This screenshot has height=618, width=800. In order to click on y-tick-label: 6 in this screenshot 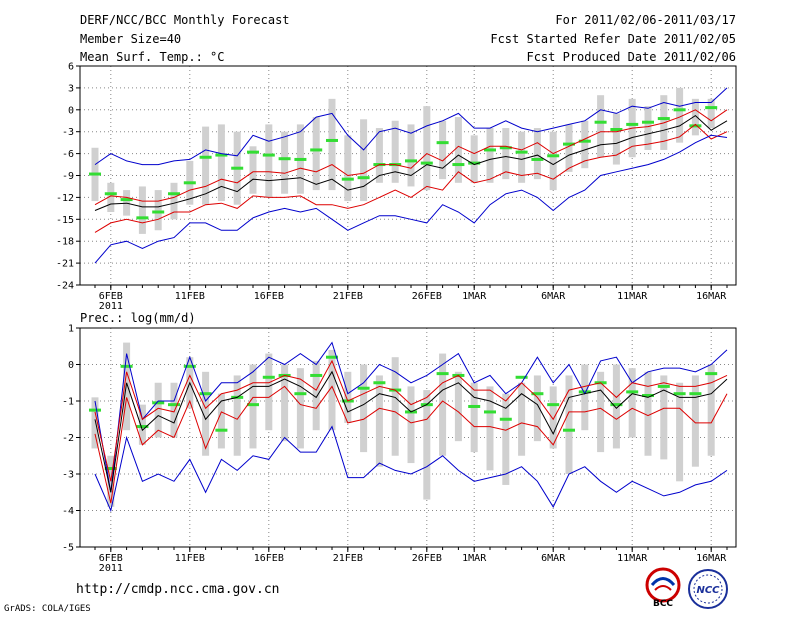, I will do `click(71, 67)`.